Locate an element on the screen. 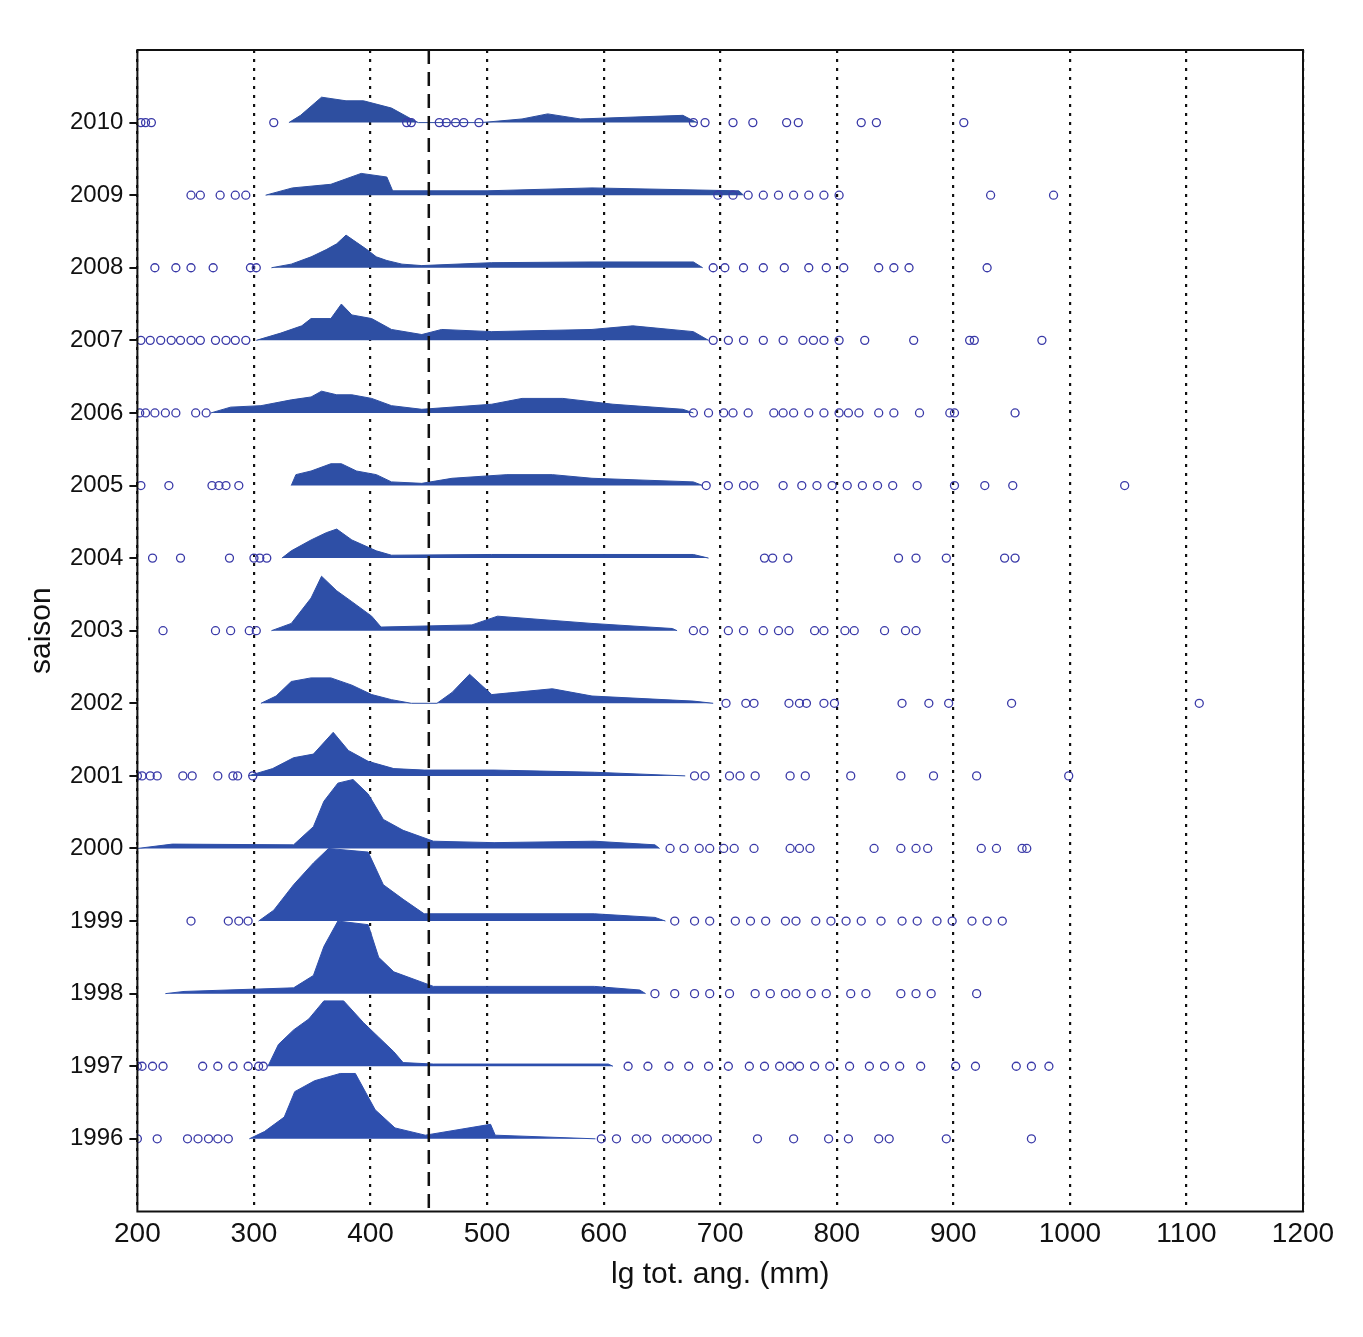  y-tick-label: 1998 is located at coordinates (97, 992).